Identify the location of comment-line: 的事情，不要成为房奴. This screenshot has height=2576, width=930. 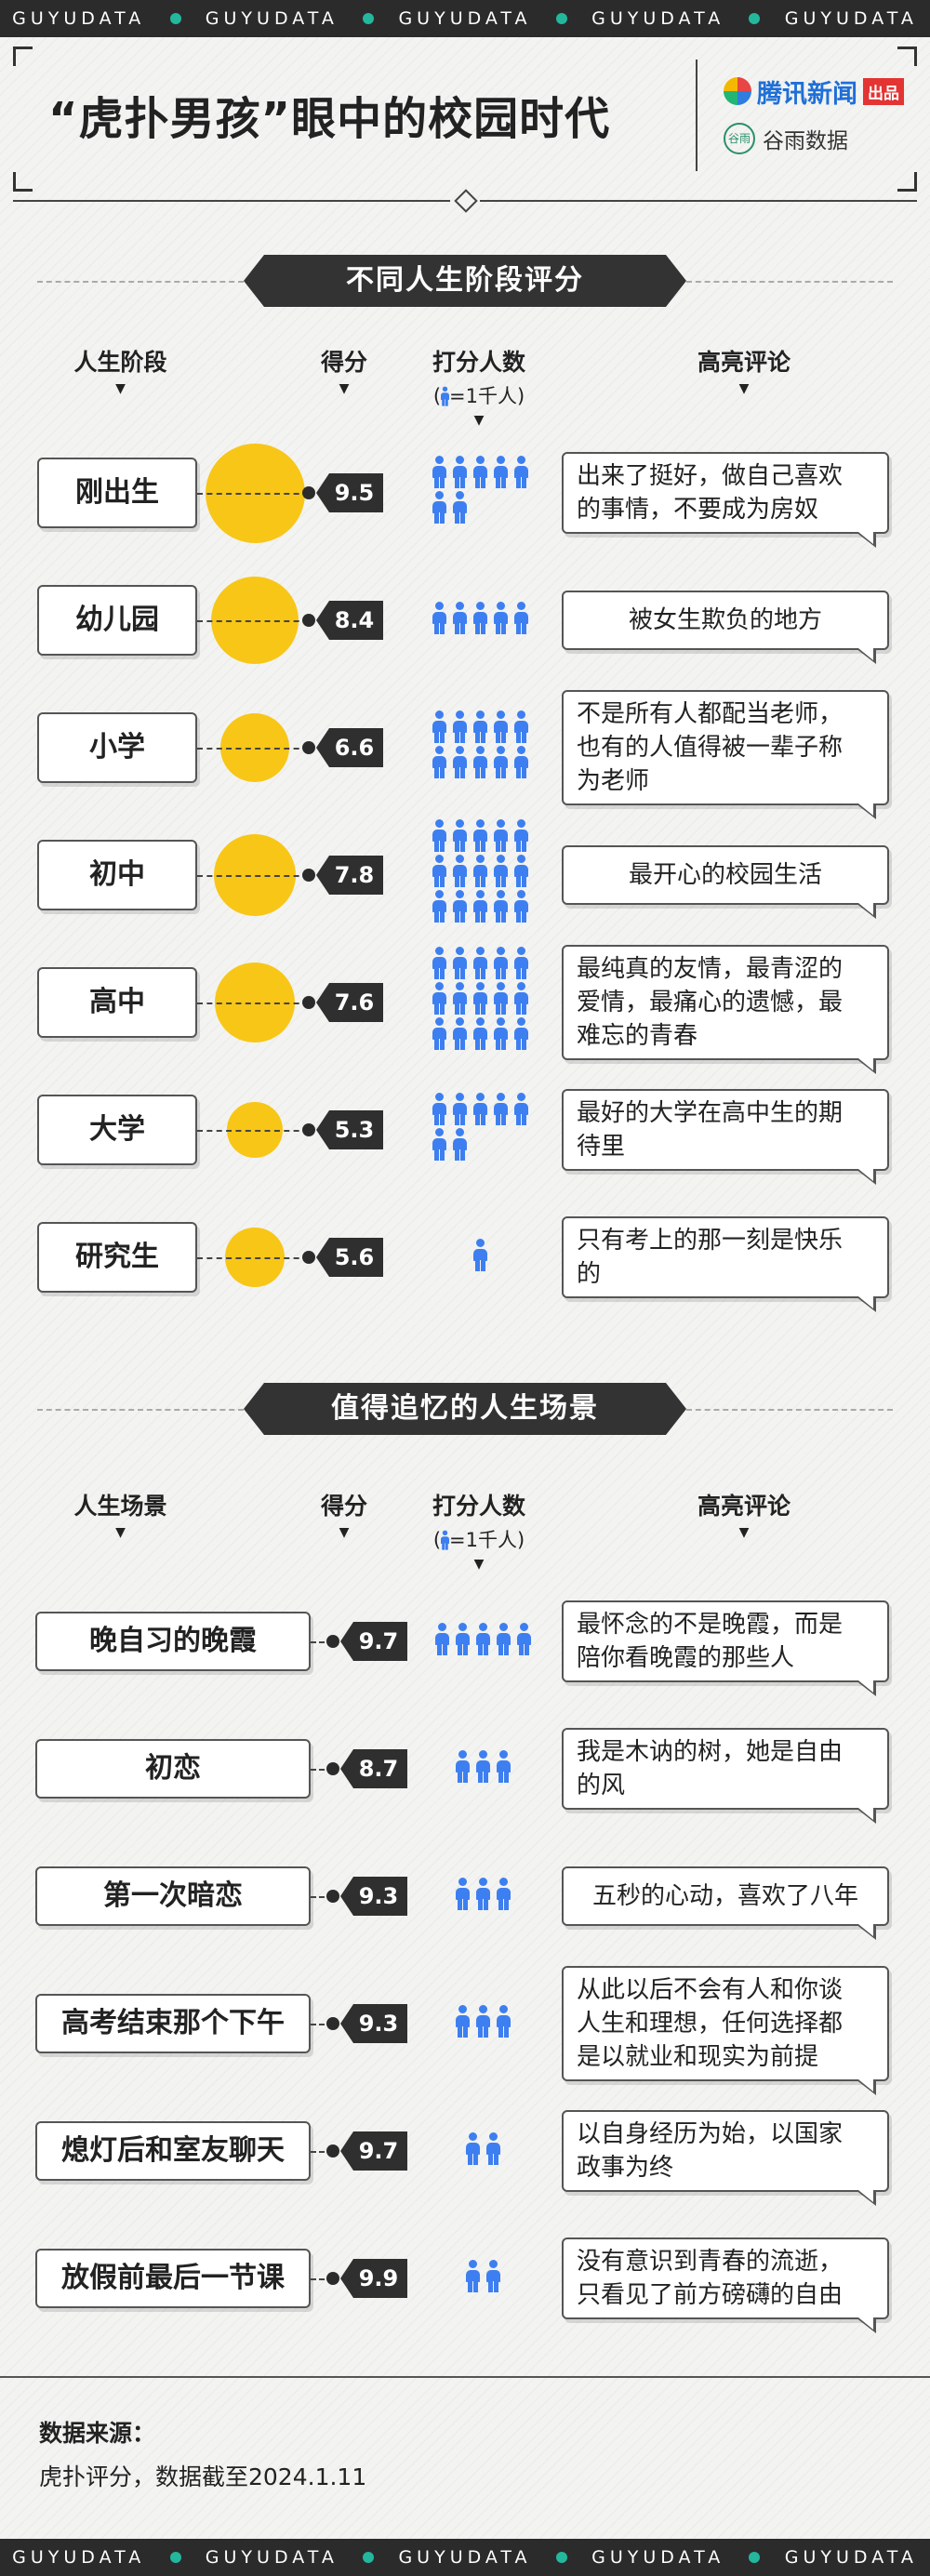
(698, 510).